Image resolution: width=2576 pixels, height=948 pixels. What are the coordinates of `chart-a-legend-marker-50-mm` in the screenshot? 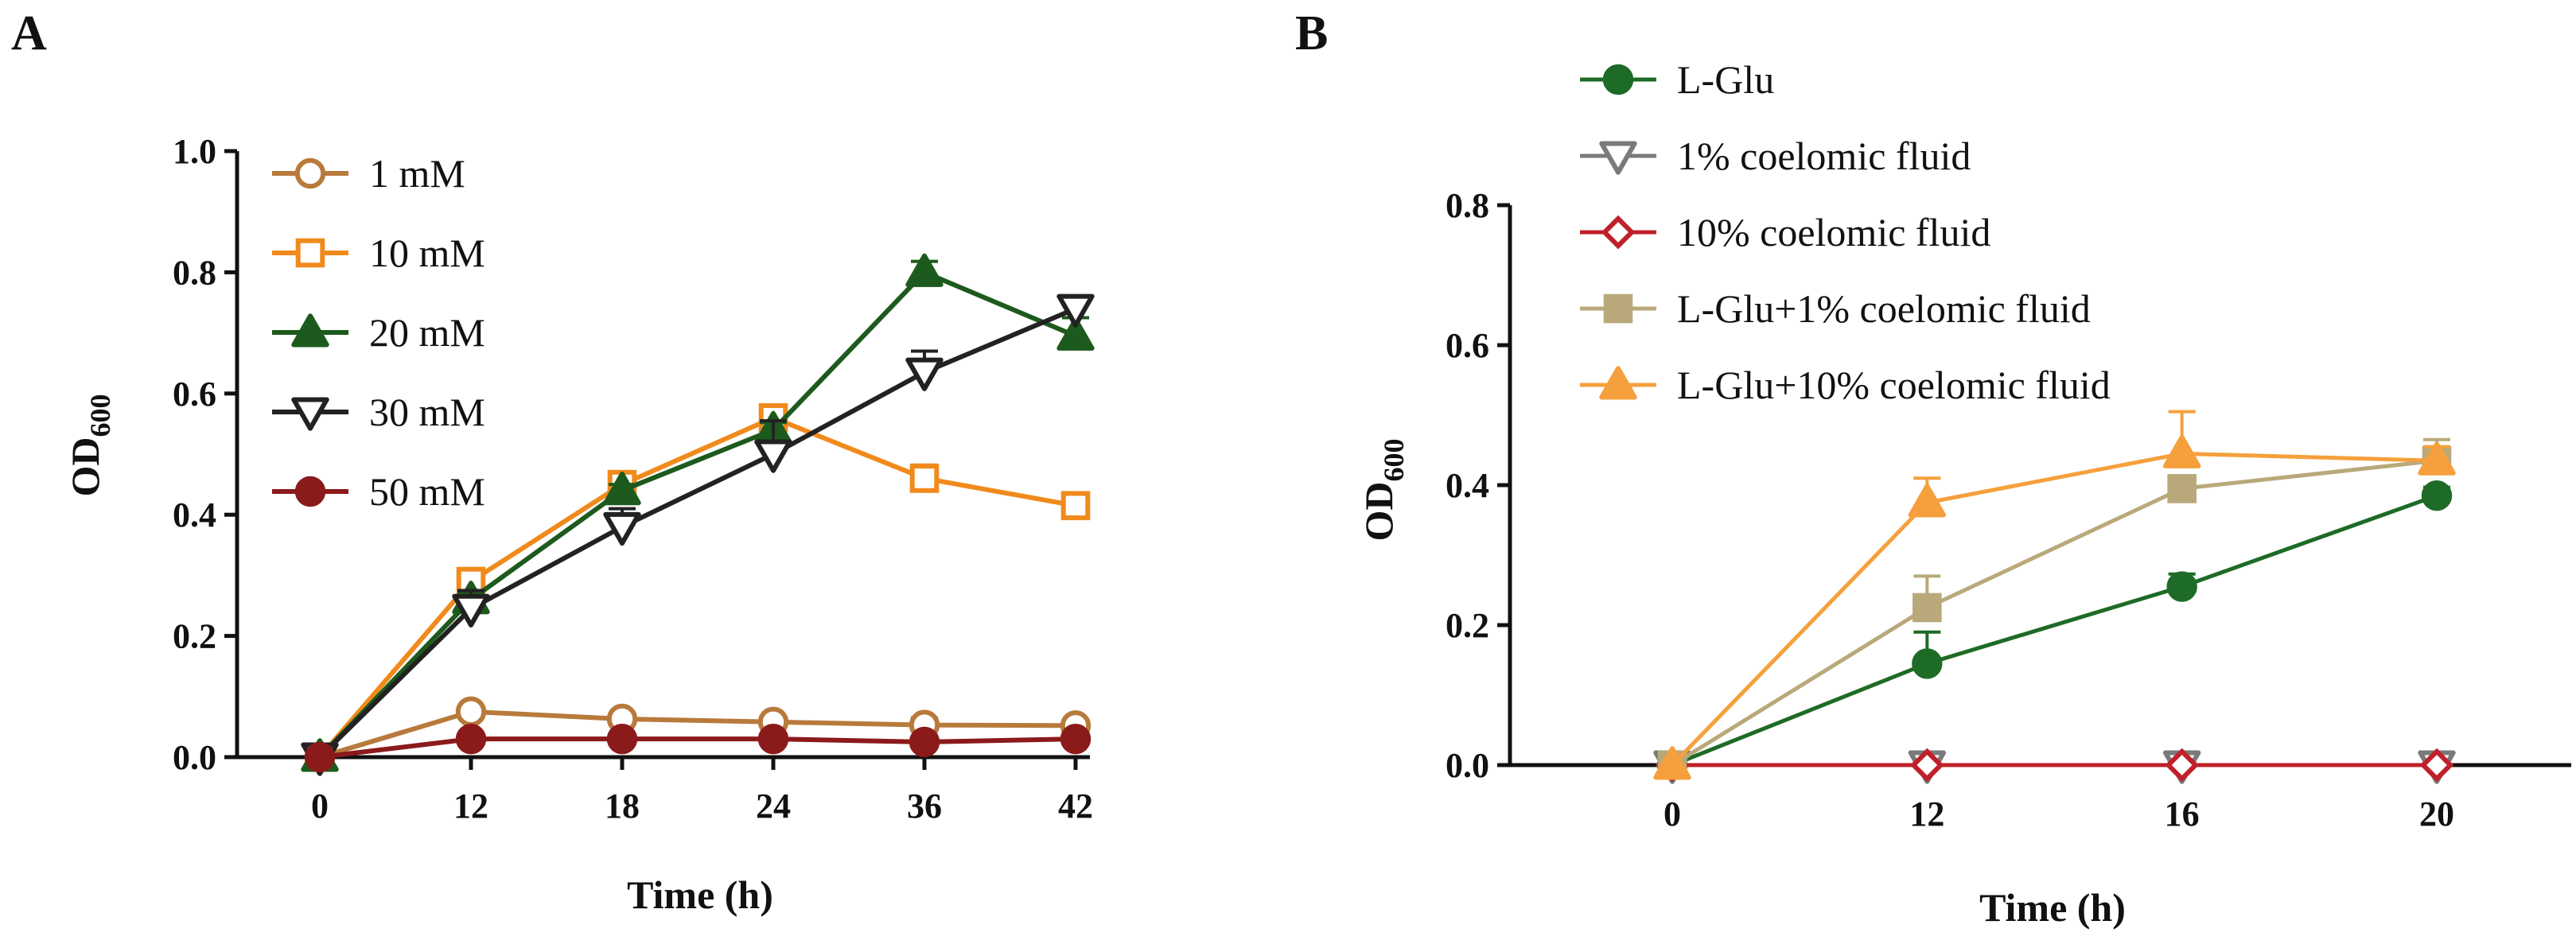 It's located at (310, 491).